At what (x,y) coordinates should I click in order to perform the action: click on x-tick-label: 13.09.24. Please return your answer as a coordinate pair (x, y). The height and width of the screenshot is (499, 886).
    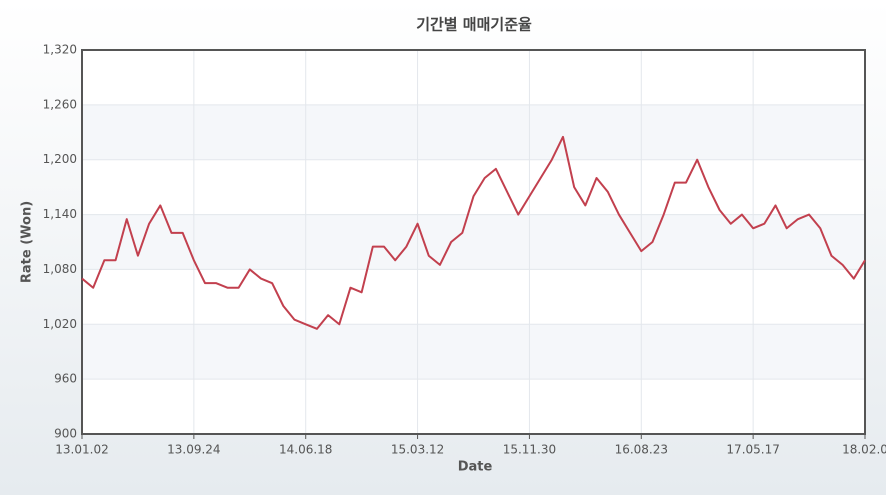
    Looking at the image, I should click on (193, 450).